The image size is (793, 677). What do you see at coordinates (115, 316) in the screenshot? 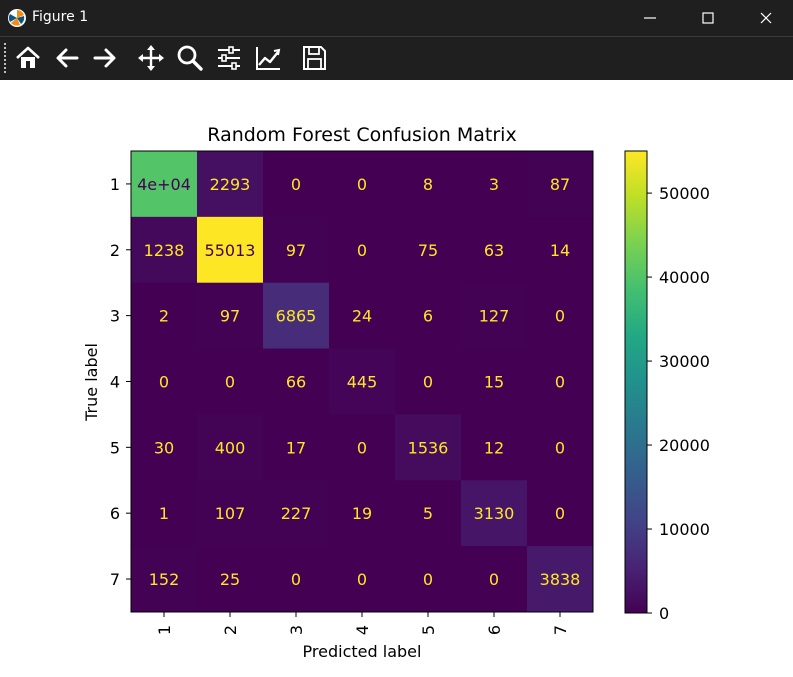
I see `y-tick-label: 3` at bounding box center [115, 316].